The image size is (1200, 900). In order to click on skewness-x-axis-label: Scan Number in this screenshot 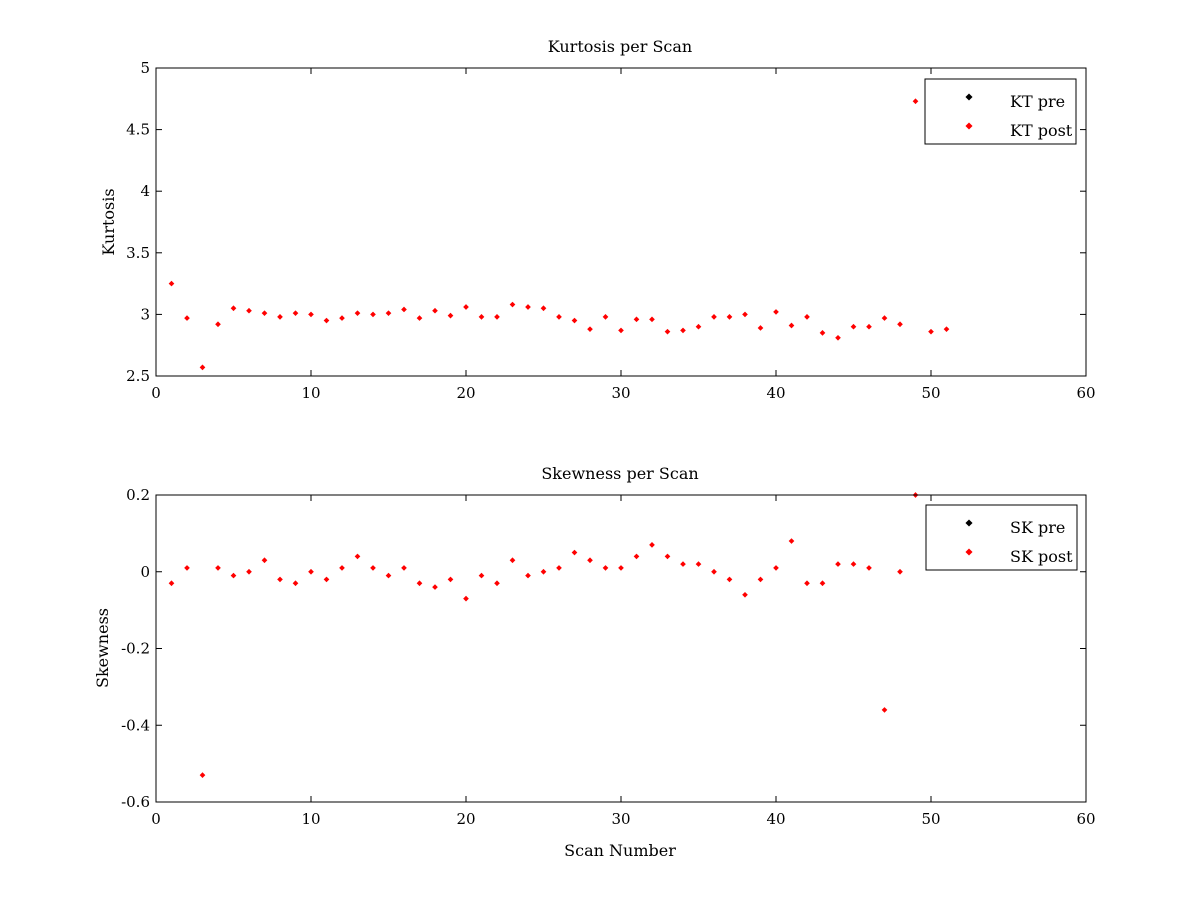, I will do `click(620, 850)`.